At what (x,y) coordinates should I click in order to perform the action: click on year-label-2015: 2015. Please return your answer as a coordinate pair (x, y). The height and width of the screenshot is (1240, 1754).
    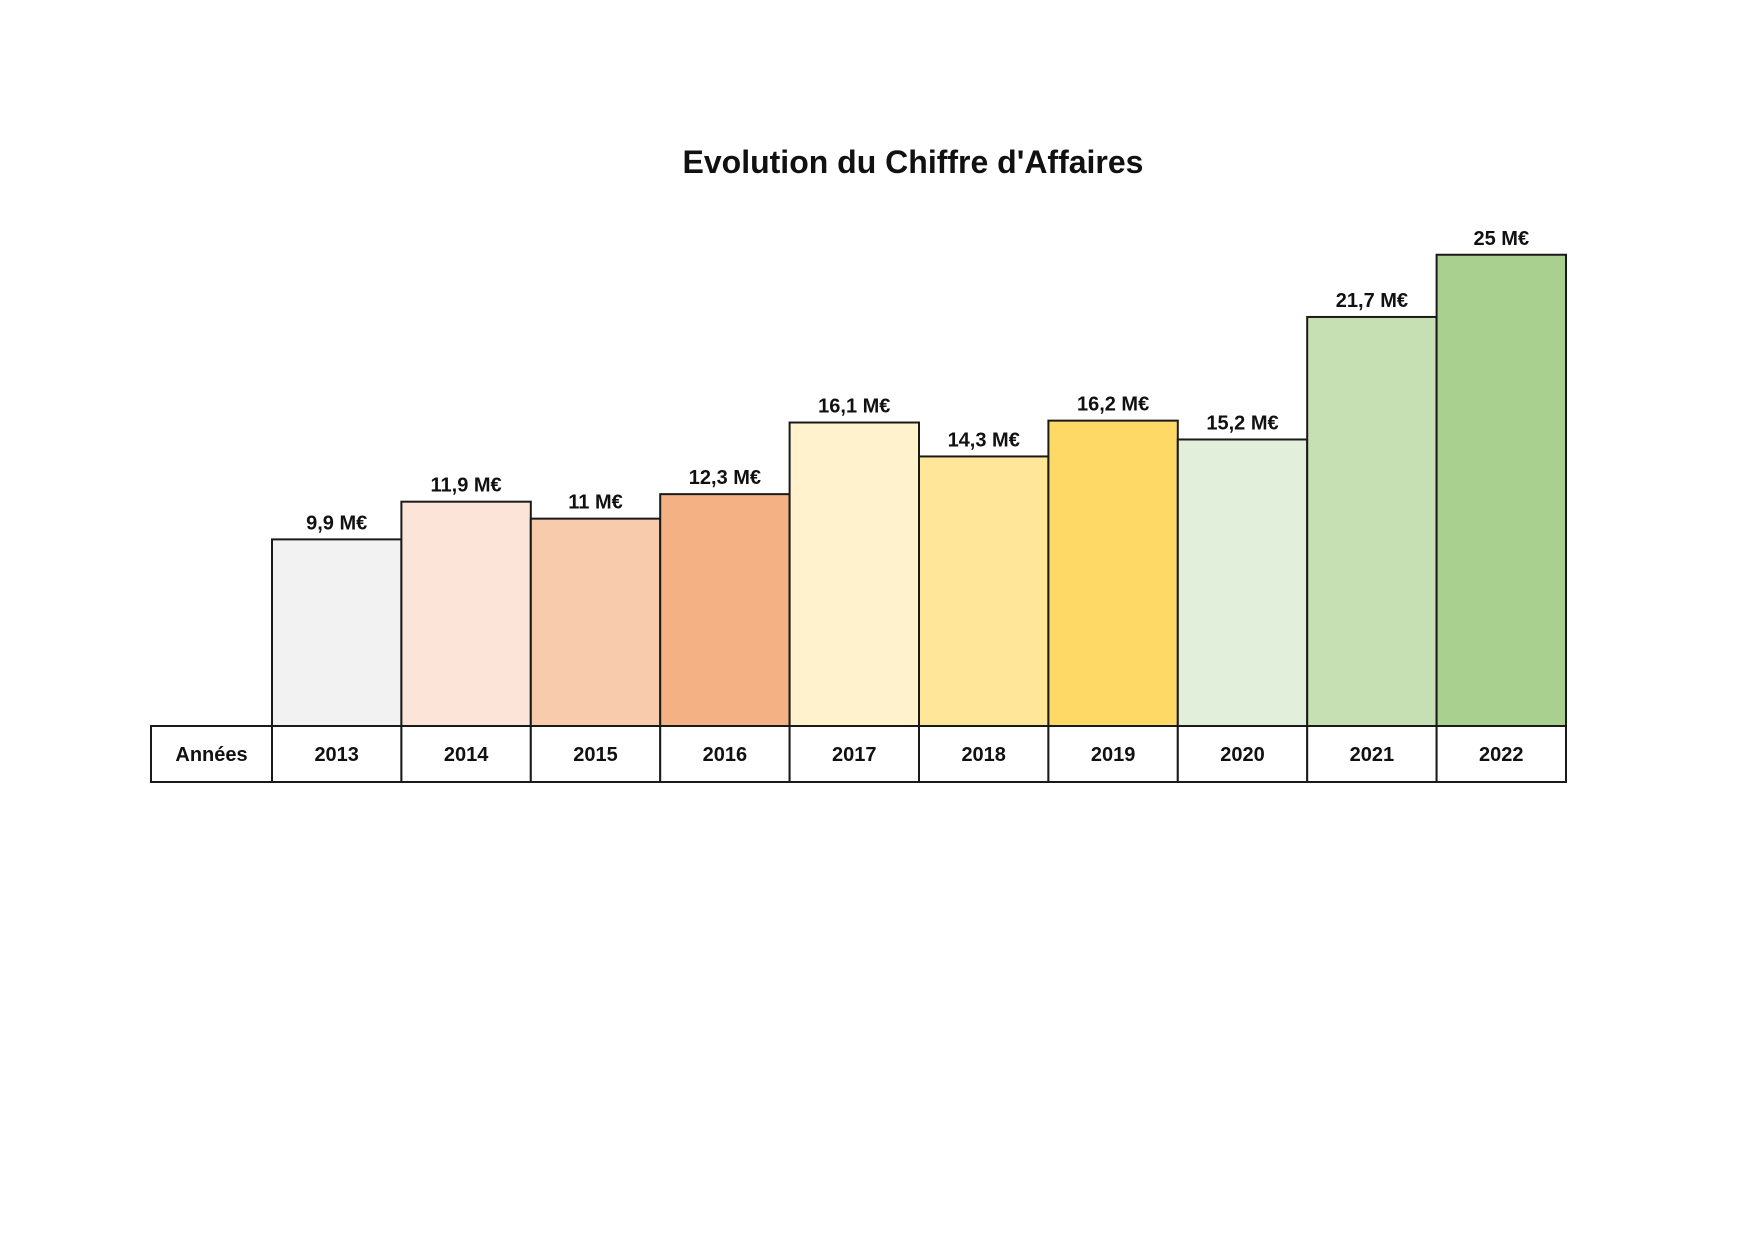
    Looking at the image, I should click on (595, 755).